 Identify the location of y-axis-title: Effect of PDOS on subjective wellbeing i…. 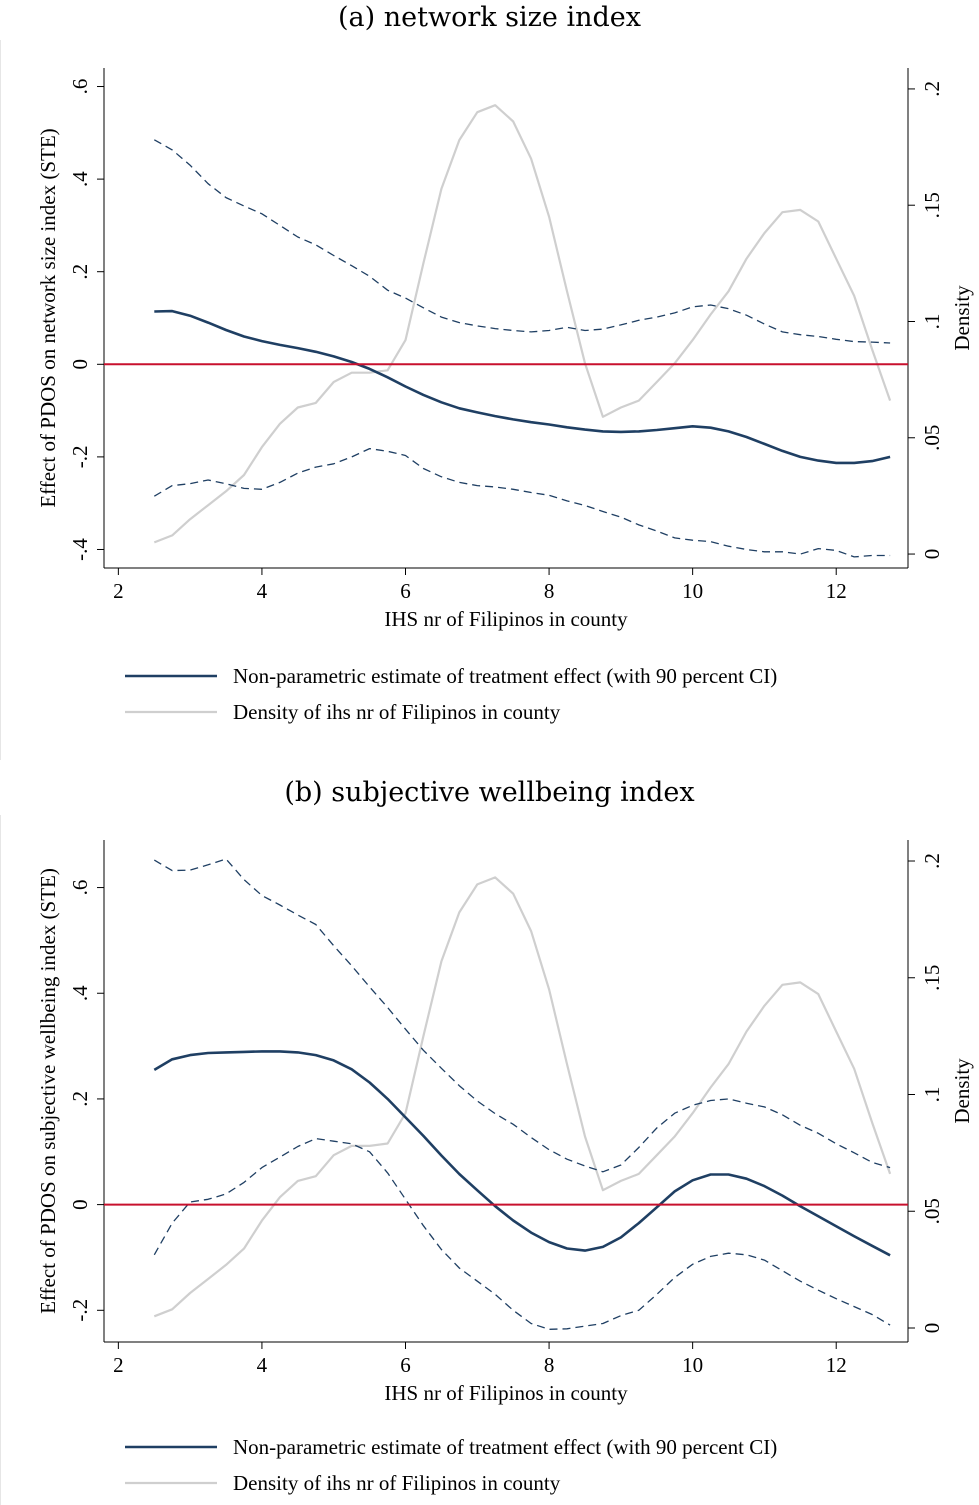
(48, 1091).